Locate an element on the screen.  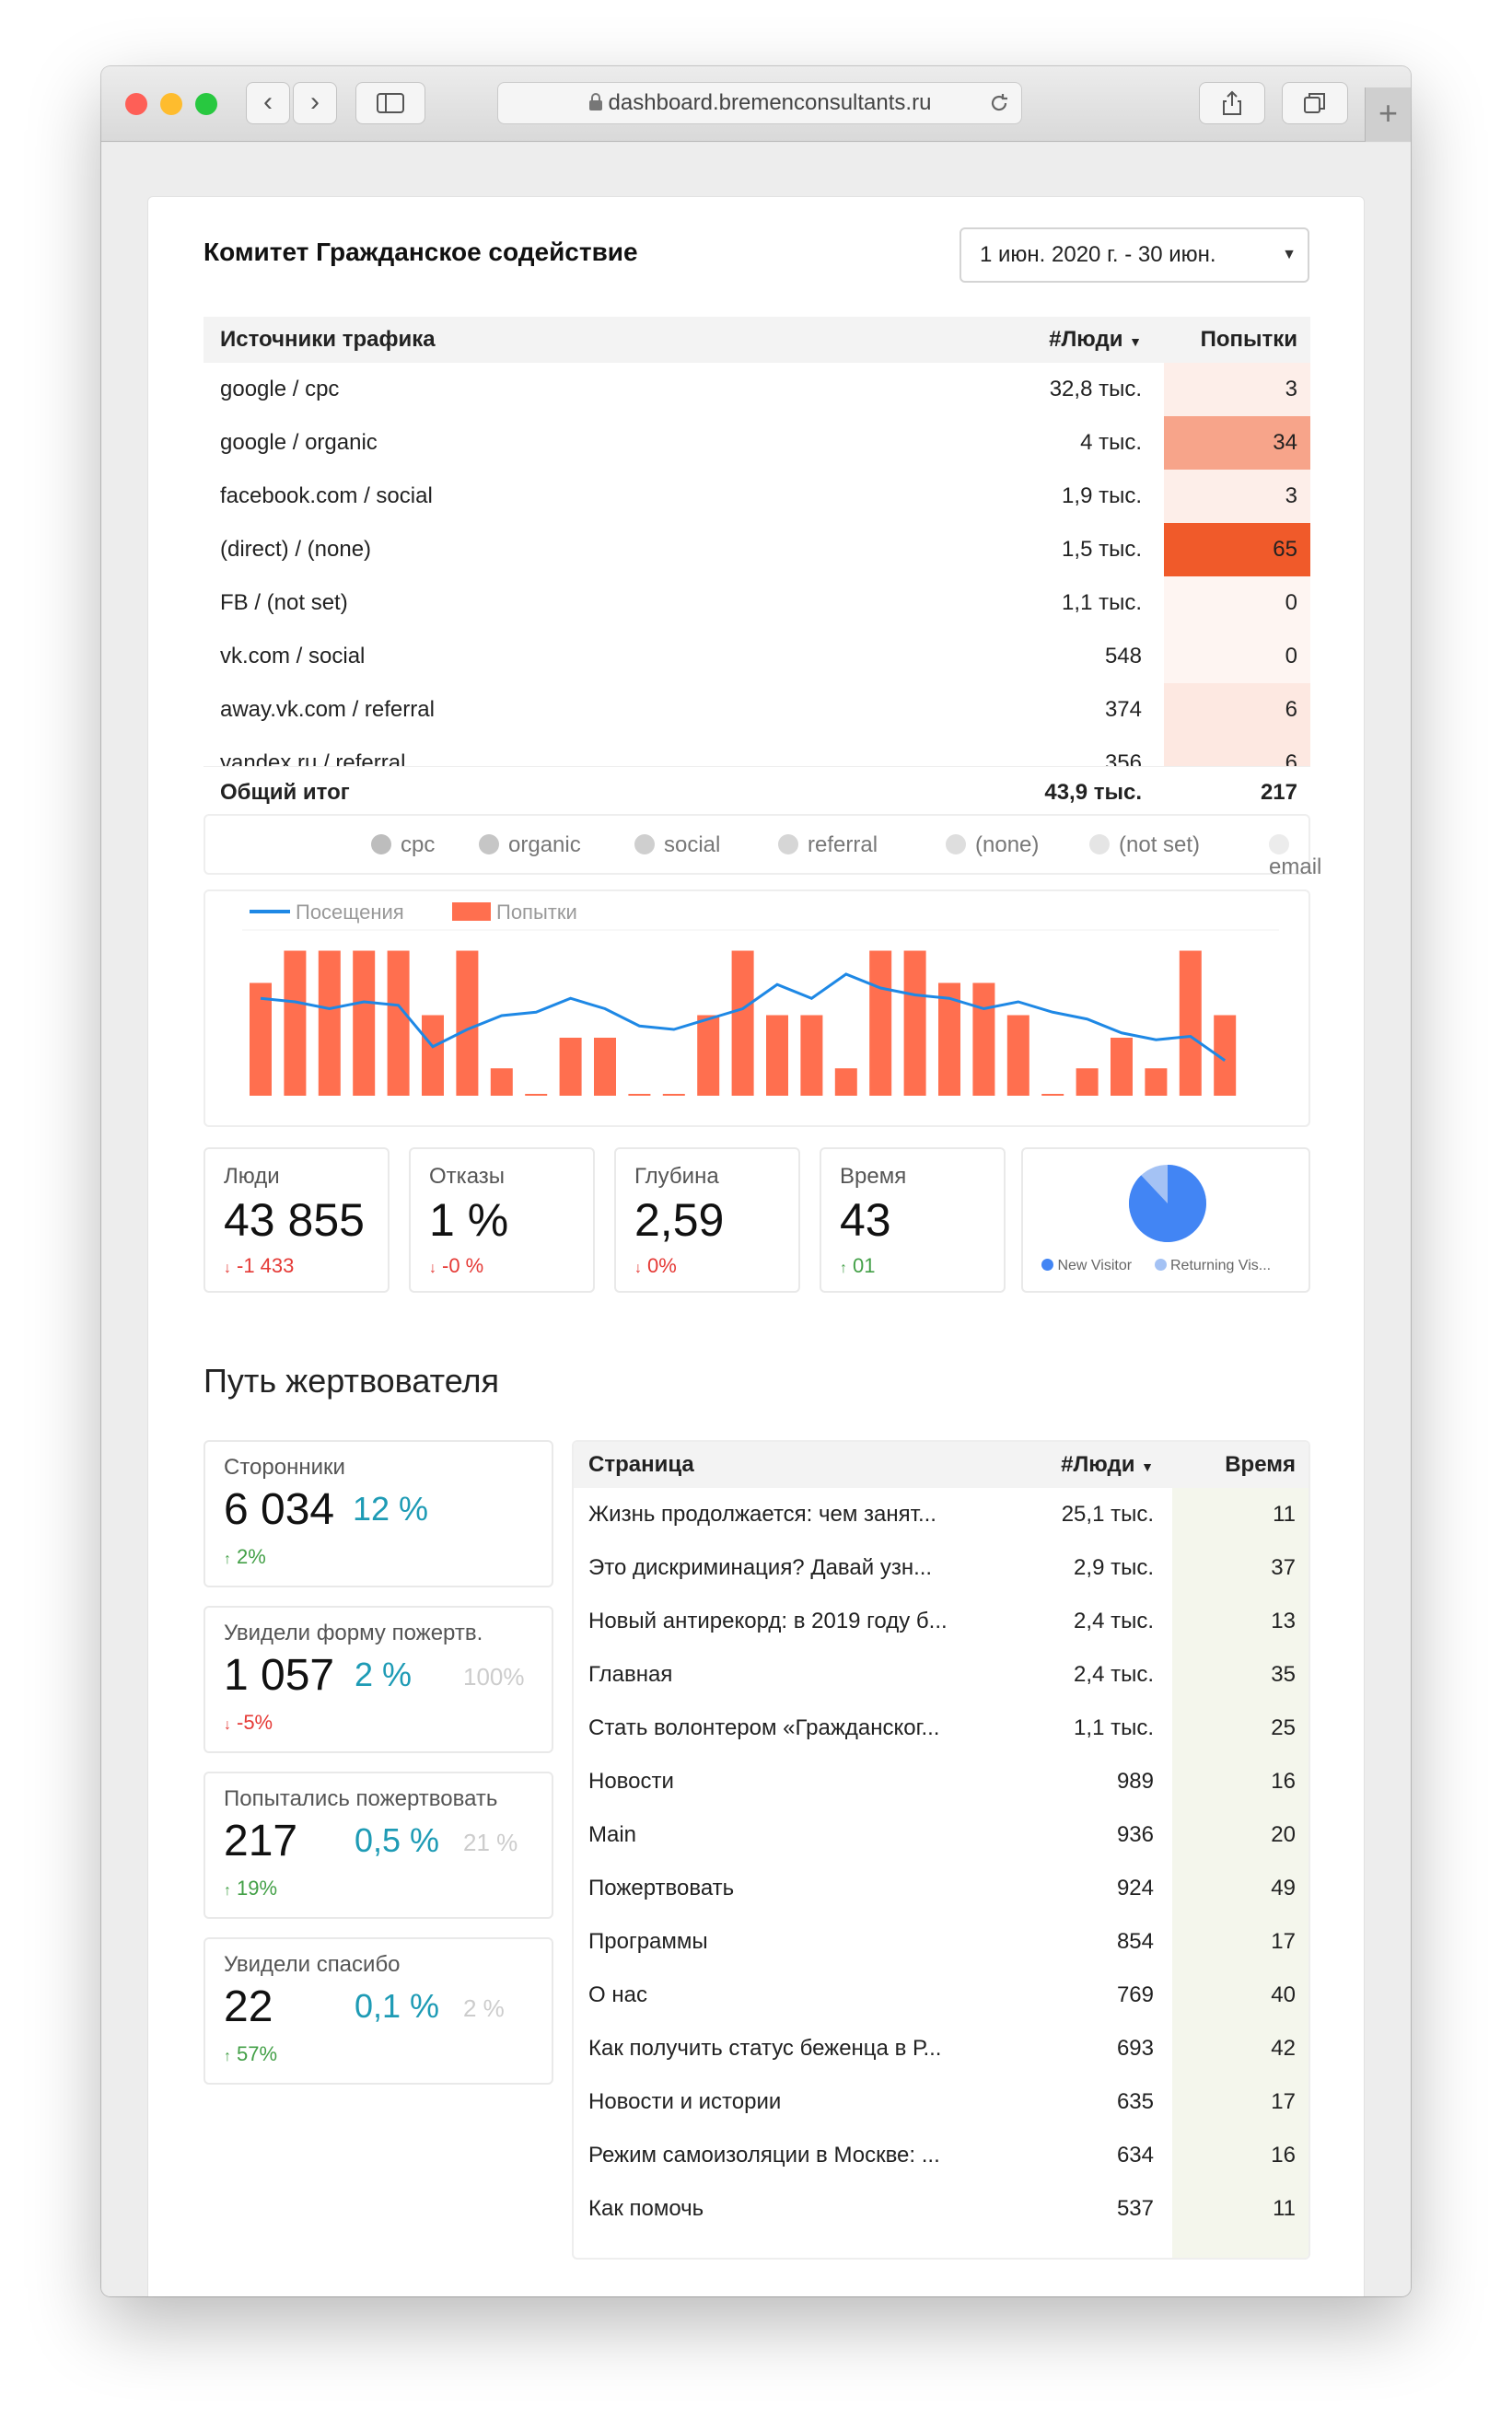
legend-item: social is located at coordinates (677, 845).